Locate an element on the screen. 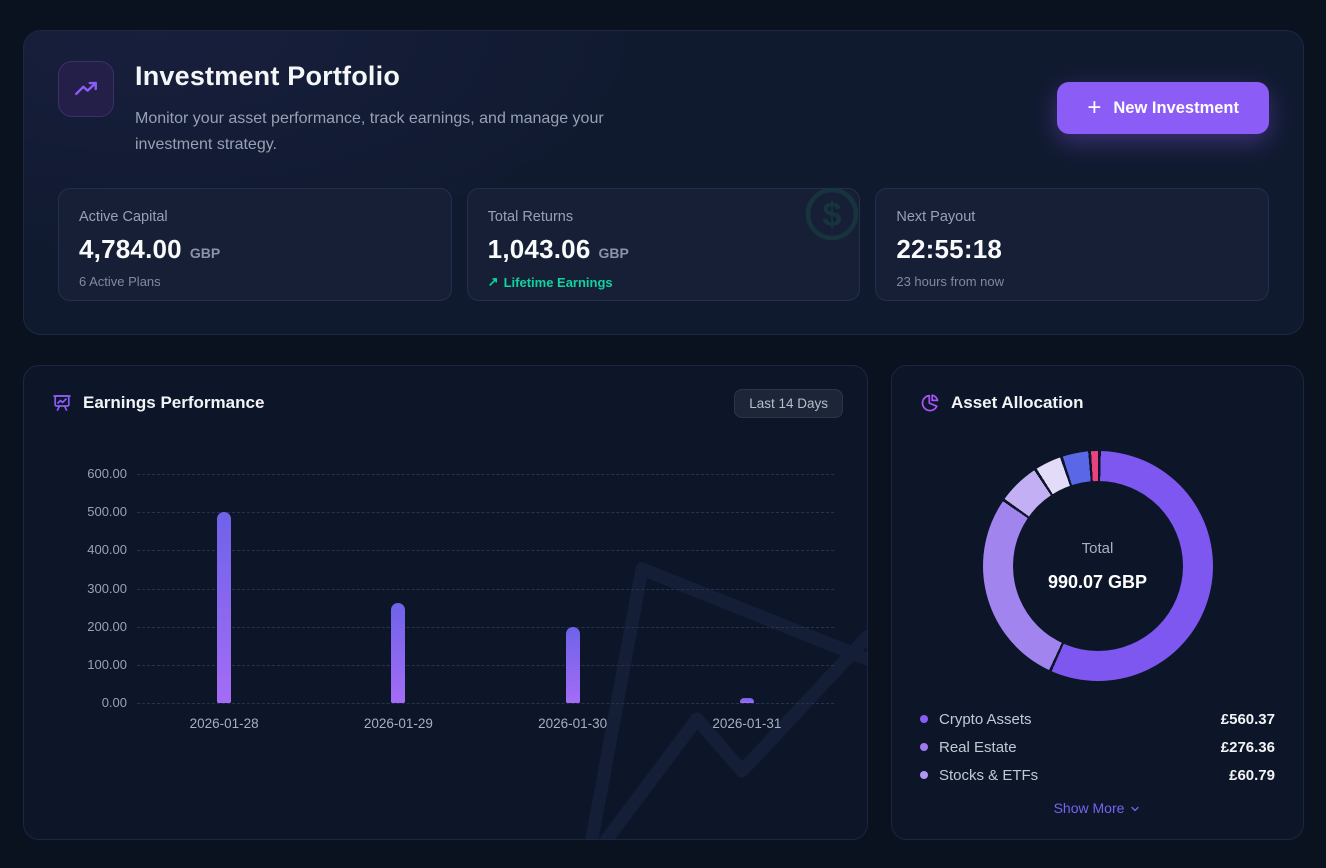 The height and width of the screenshot is (868, 1326). show-more-button: Show More is located at coordinates (1097, 808).